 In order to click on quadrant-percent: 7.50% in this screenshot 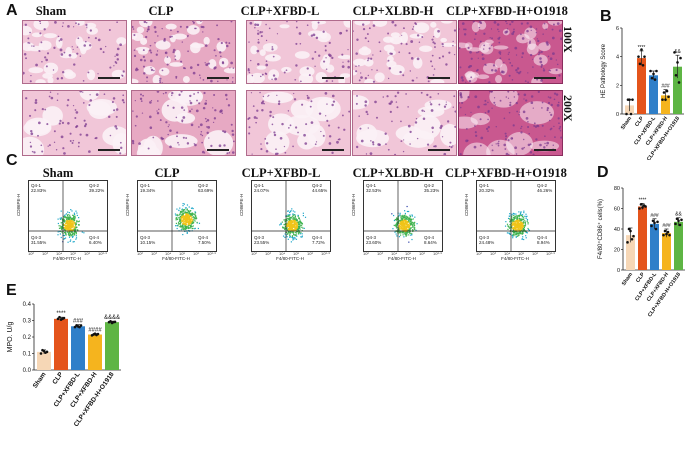, I will do `click(204, 242)`.